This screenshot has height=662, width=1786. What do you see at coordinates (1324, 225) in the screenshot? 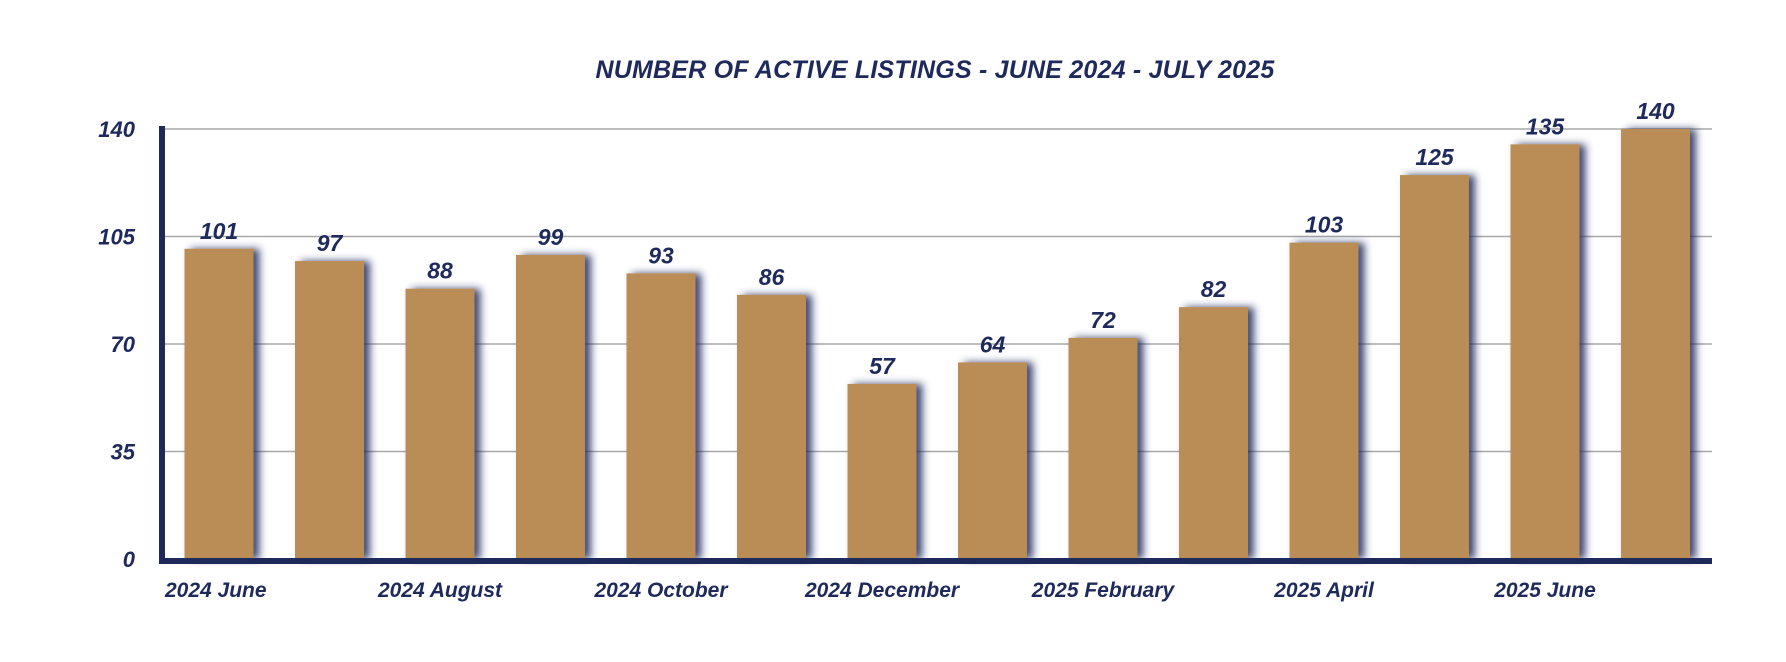
I see `data-label: 103` at bounding box center [1324, 225].